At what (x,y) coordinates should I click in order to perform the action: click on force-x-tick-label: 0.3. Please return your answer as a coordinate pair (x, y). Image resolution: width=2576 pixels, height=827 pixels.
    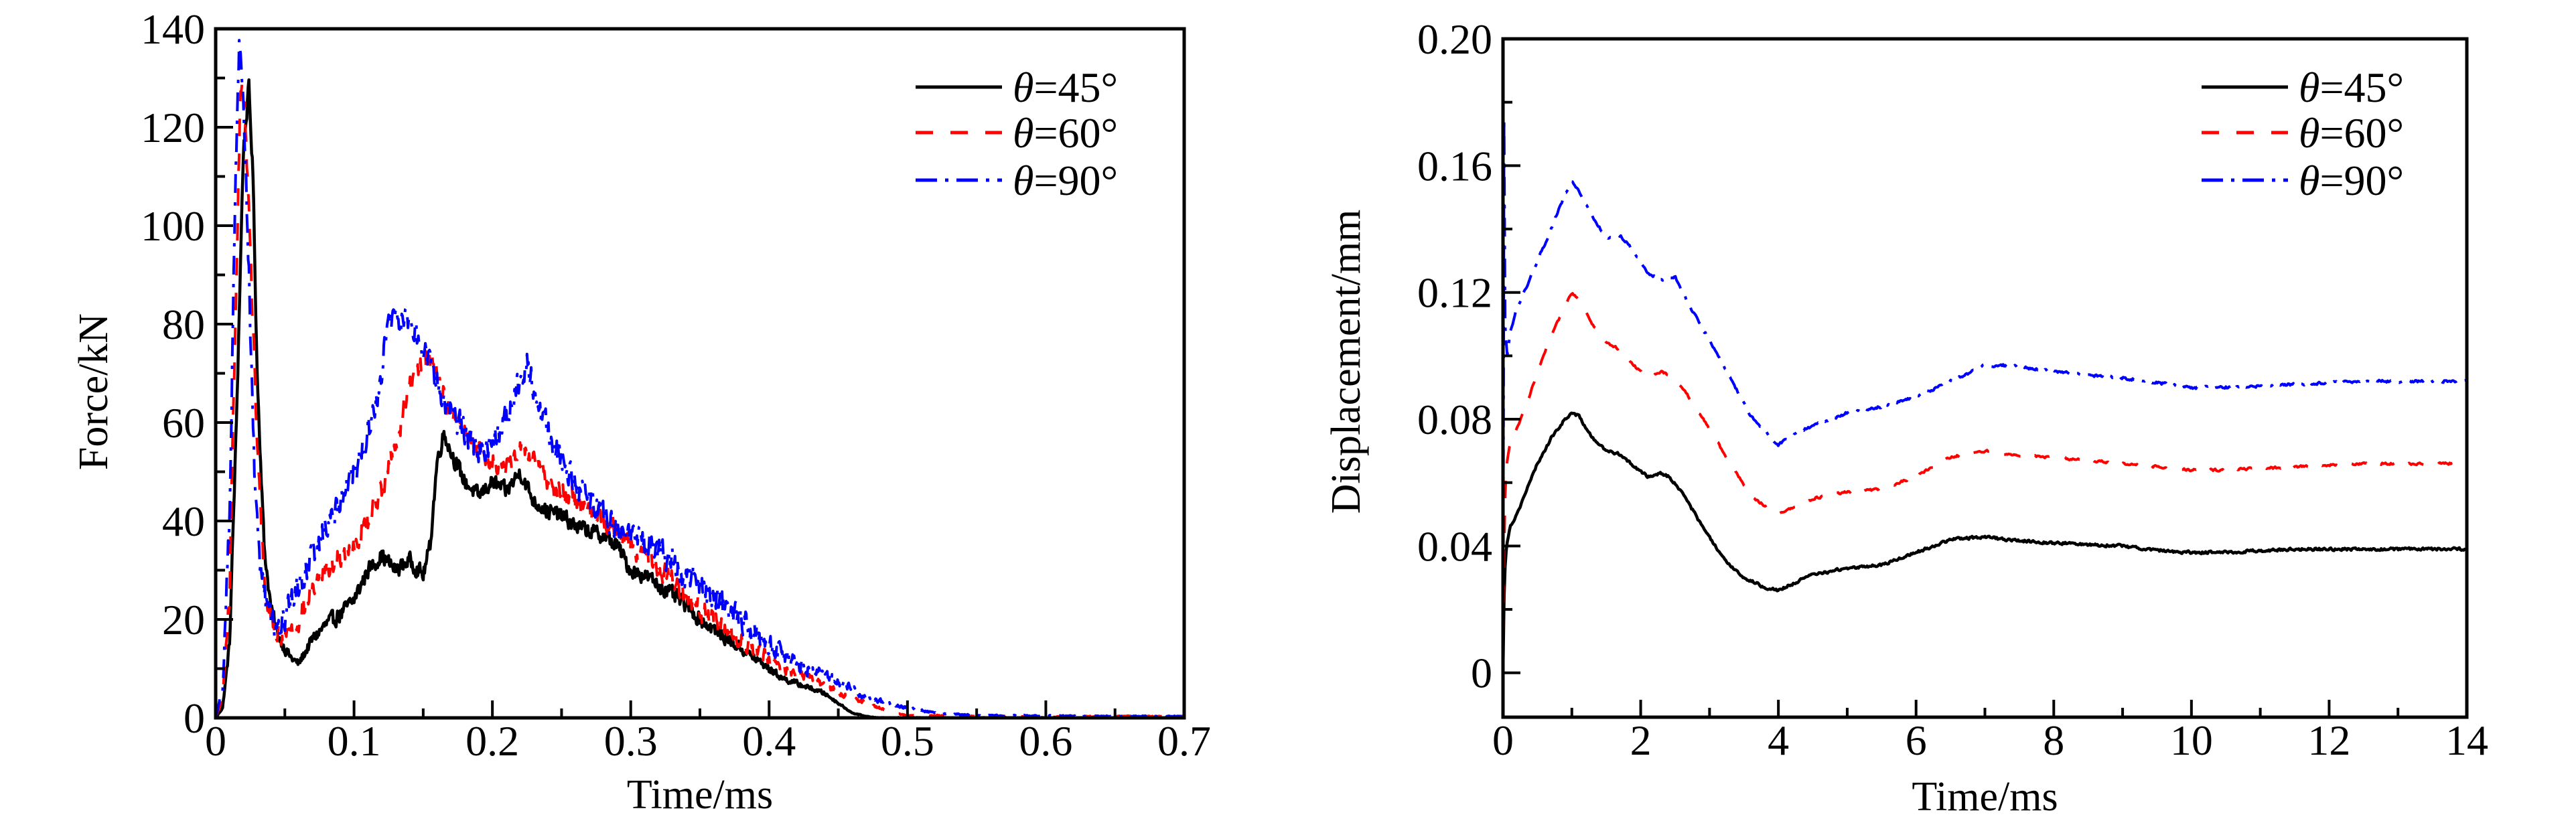
    Looking at the image, I should click on (631, 741).